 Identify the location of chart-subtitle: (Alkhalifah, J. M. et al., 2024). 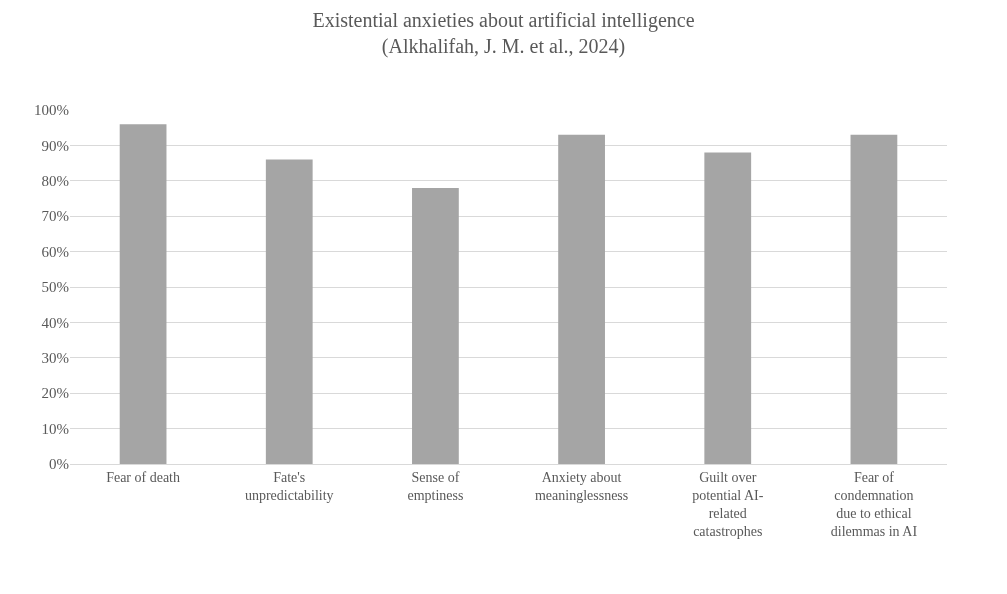
(503, 46).